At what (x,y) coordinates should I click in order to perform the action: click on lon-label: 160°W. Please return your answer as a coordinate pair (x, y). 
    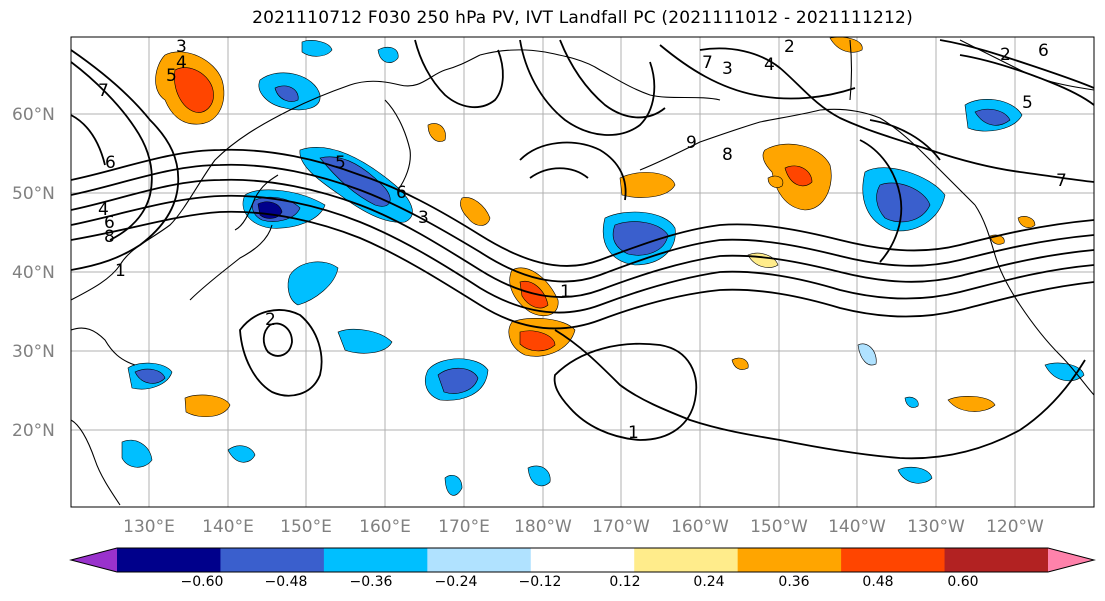
    Looking at the image, I should click on (700, 527).